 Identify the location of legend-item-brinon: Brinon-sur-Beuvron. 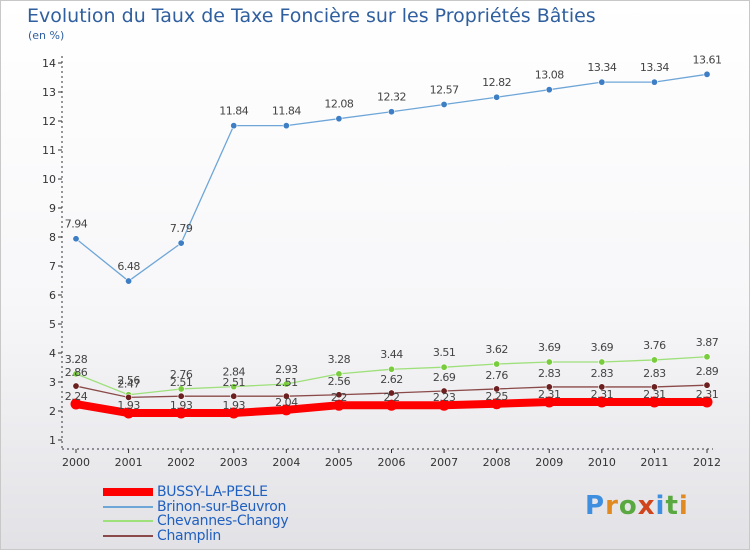
(195, 507).